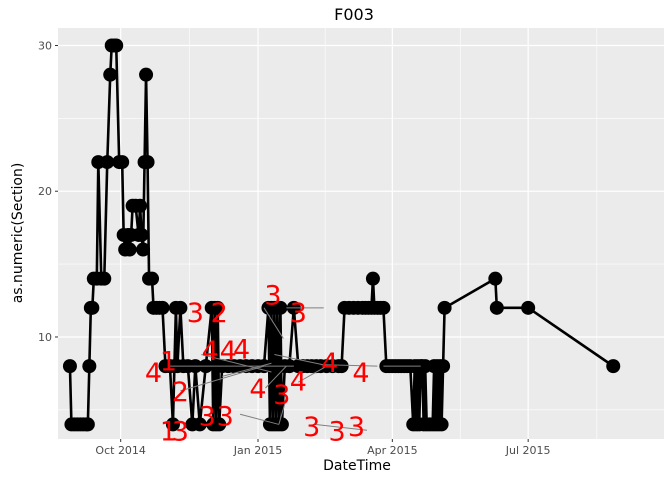  I want to click on y-tick-label: 30, so click(45, 45).